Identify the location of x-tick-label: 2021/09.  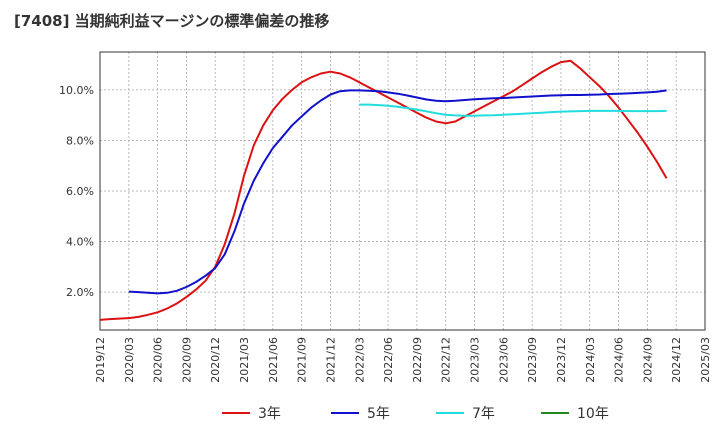
(302, 360).